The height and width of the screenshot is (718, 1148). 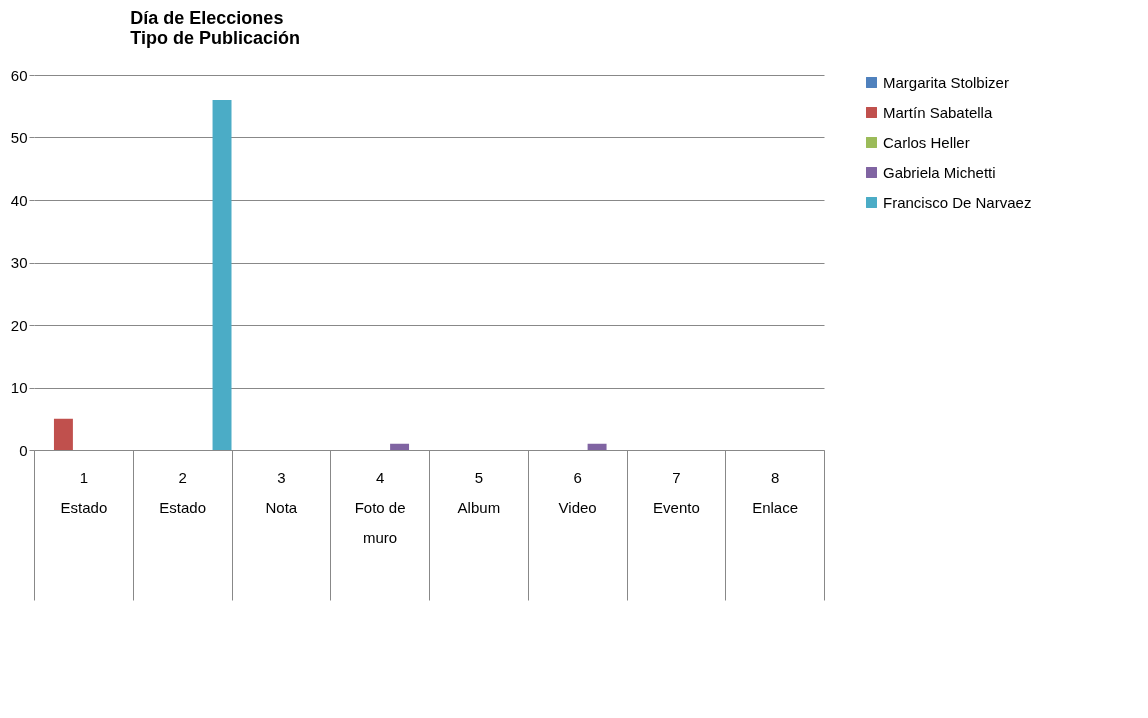 What do you see at coordinates (939, 172) in the screenshot?
I see `legend-label: Gabriela Michetti` at bounding box center [939, 172].